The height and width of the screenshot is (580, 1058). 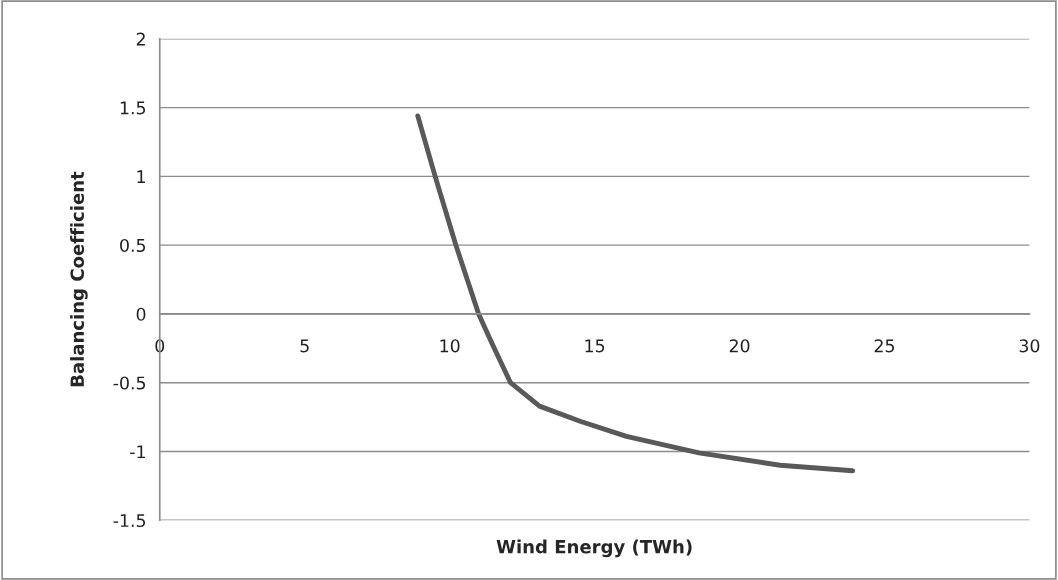 What do you see at coordinates (450, 346) in the screenshot?
I see `x-tick-label: 10` at bounding box center [450, 346].